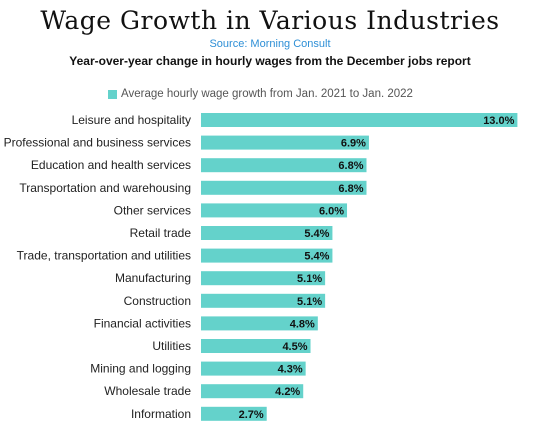 The height and width of the screenshot is (429, 540). What do you see at coordinates (131, 120) in the screenshot?
I see `category-label: Leisure and hospitality` at bounding box center [131, 120].